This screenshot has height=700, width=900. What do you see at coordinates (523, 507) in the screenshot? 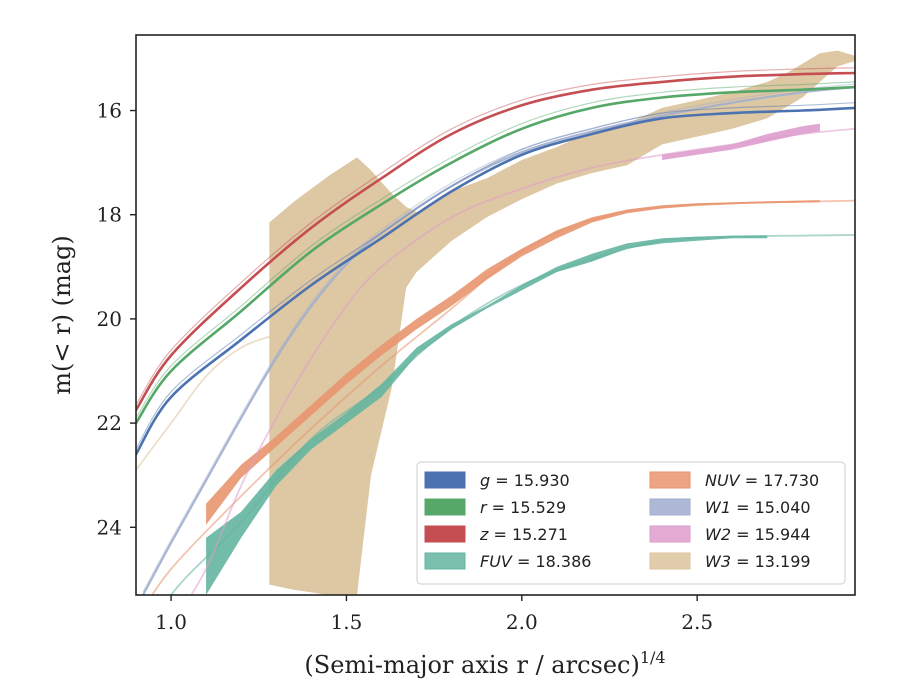
I see `legend-label: r = 15.529` at bounding box center [523, 507].